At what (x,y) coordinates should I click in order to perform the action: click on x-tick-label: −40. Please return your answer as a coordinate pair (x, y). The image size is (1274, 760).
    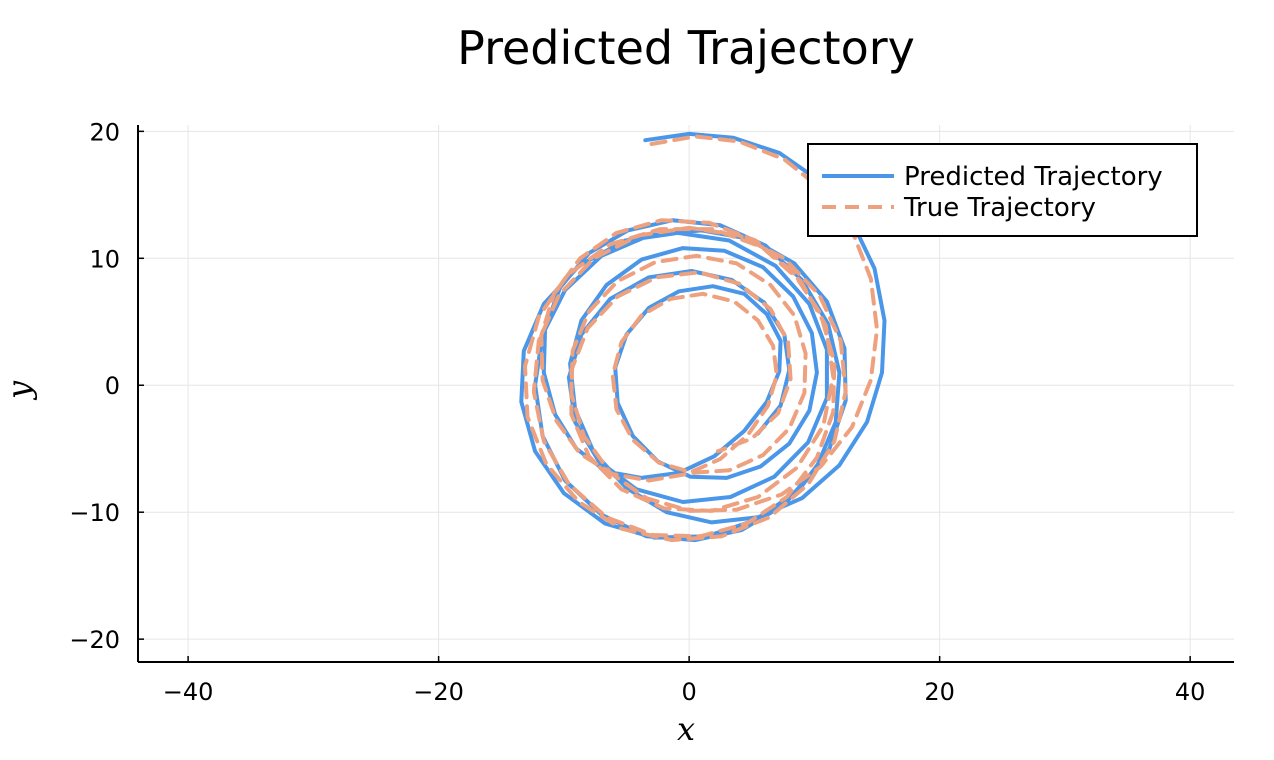
    Looking at the image, I should click on (188, 692).